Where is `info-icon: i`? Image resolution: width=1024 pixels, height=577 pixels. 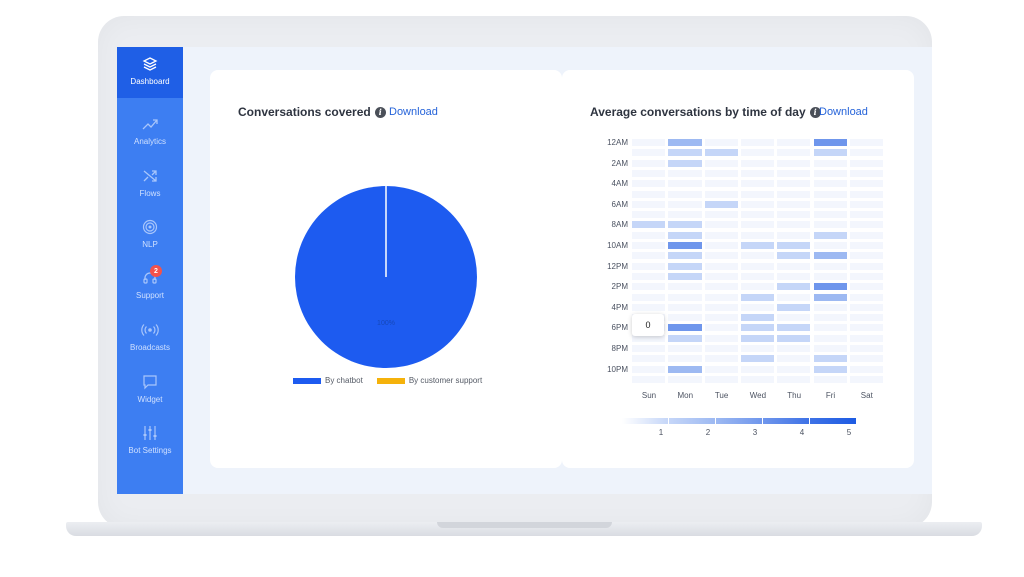 info-icon: i is located at coordinates (815, 112).